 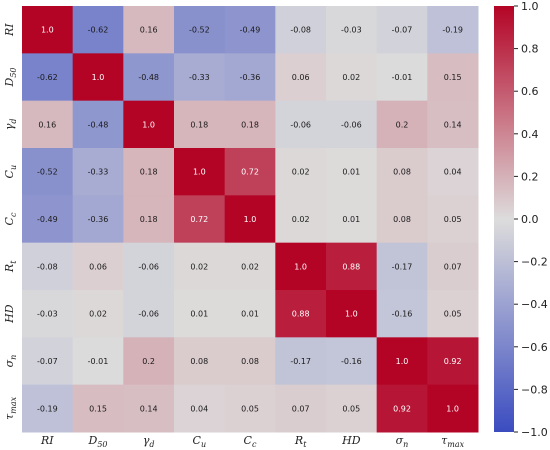 I want to click on heatmap-cell-Cc-Cc, so click(x=250, y=219).